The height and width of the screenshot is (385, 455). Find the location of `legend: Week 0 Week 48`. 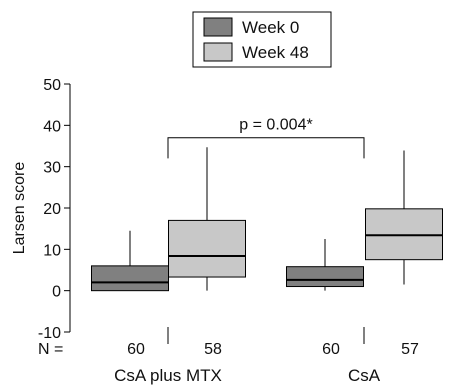

legend: Week 0 Week 48 is located at coordinates (262, 39).